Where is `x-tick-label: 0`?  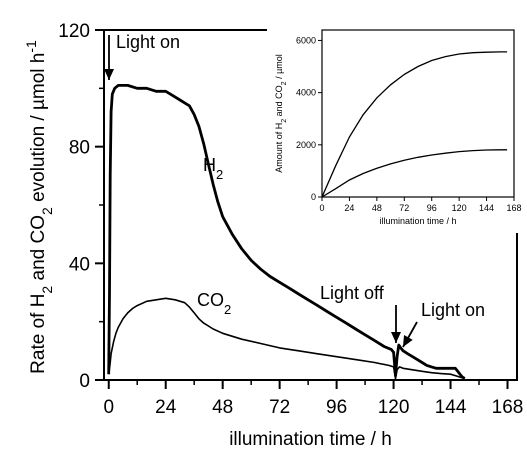
x-tick-label: 0 is located at coordinates (108, 407).